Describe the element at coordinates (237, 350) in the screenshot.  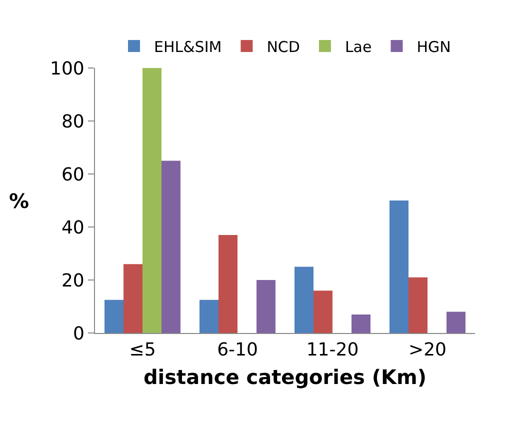
I see `x-tick-label: 6-10` at that location.